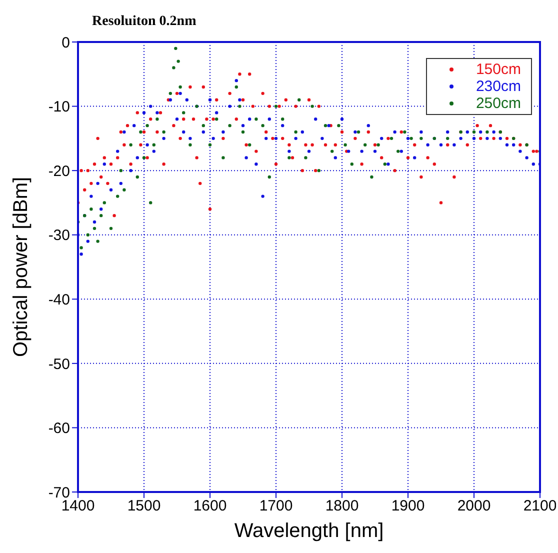 The width and height of the screenshot is (558, 553). Describe the element at coordinates (342, 506) in the screenshot. I see `x-tick-label: 1800` at that location.